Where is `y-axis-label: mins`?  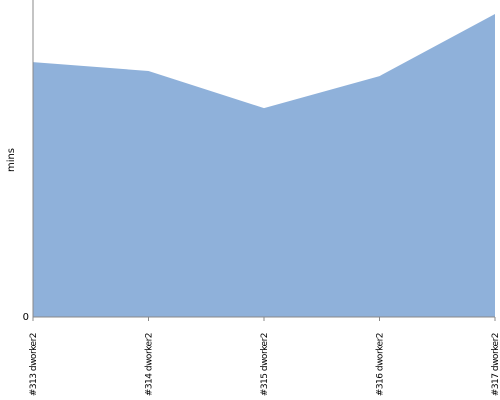 y-axis-label: mins is located at coordinates (11, 160).